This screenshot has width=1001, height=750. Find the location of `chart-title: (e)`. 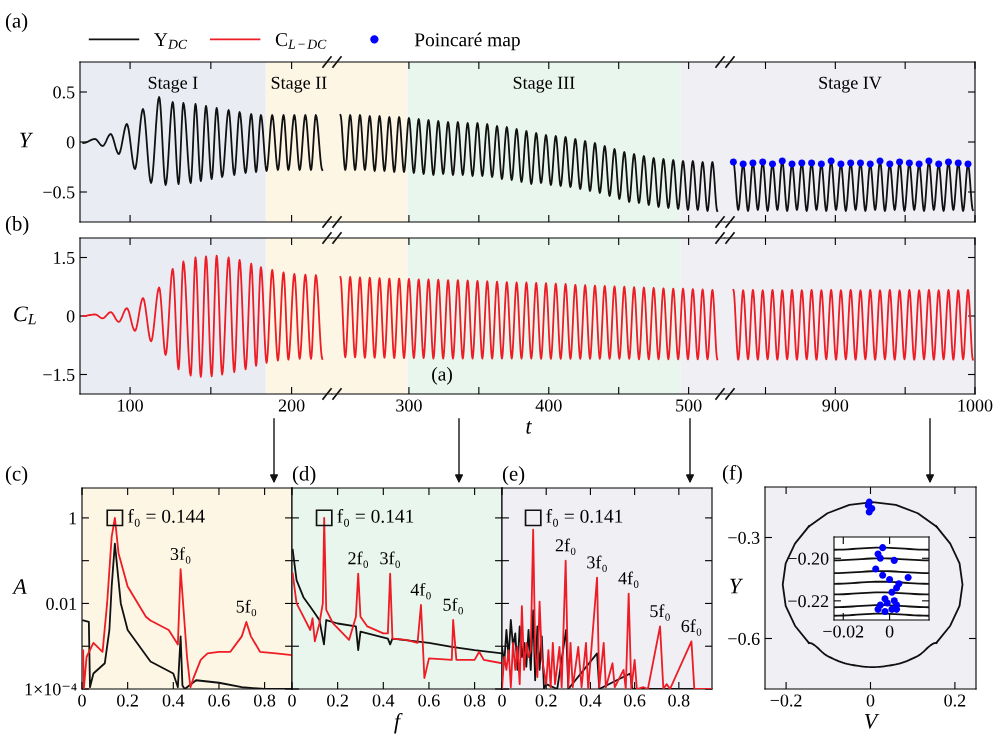

chart-title: (e) is located at coordinates (513, 475).